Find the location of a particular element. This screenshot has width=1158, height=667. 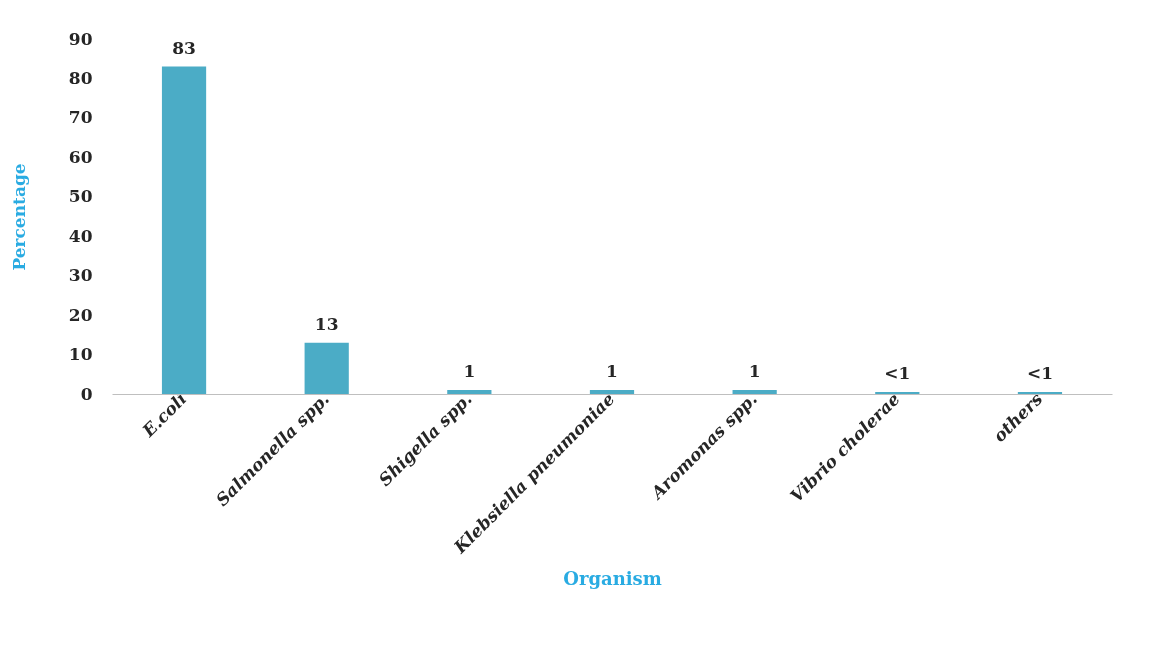

y-axis-title: Percentage is located at coordinates (18, 217).